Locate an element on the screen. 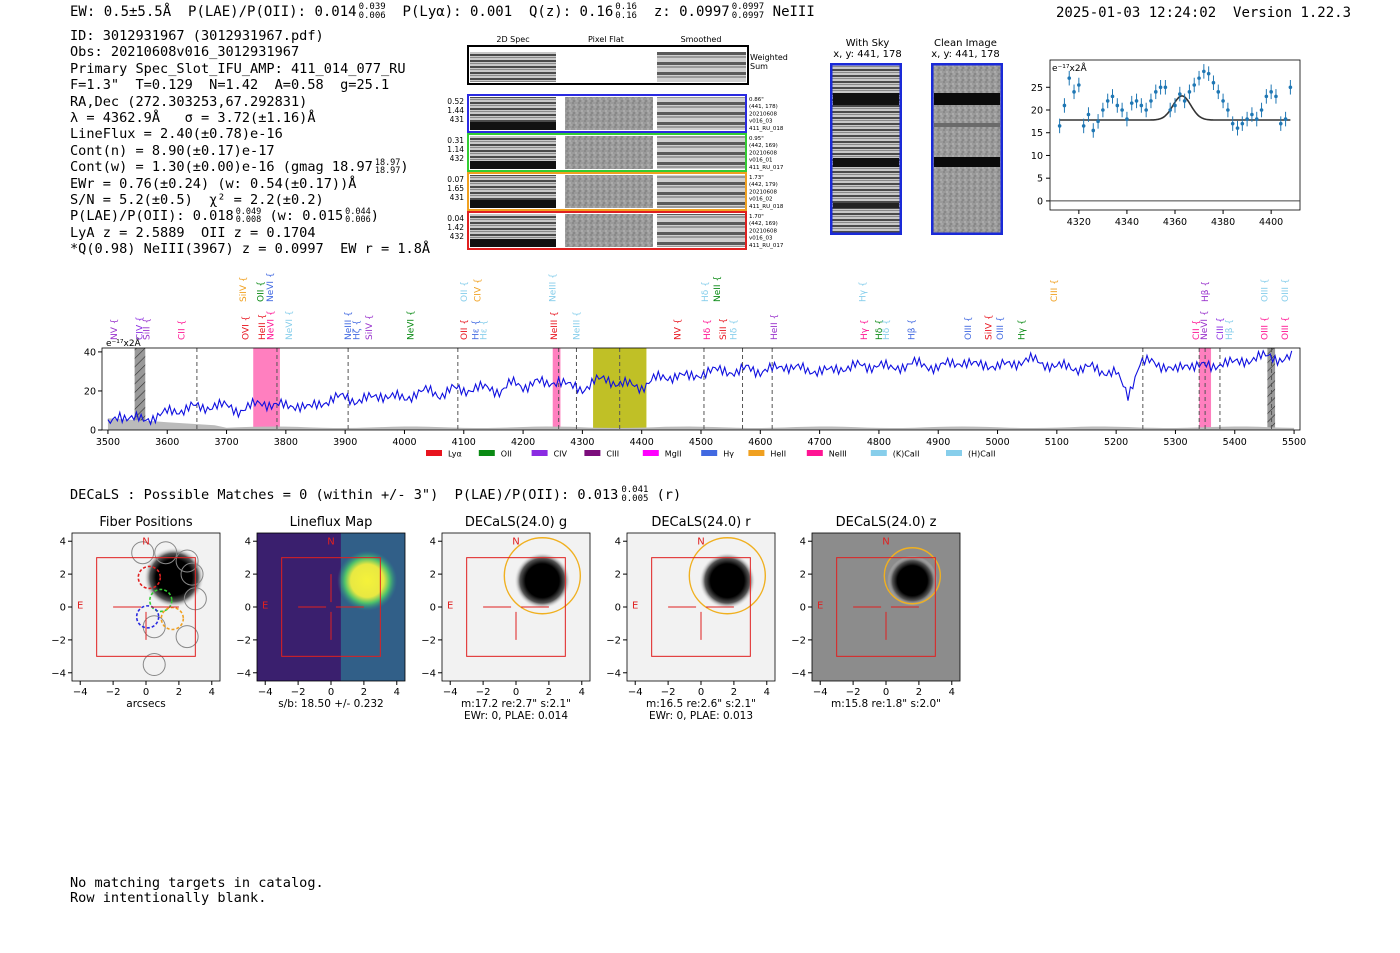  q-hi: 0.16 is located at coordinates (626, 7).